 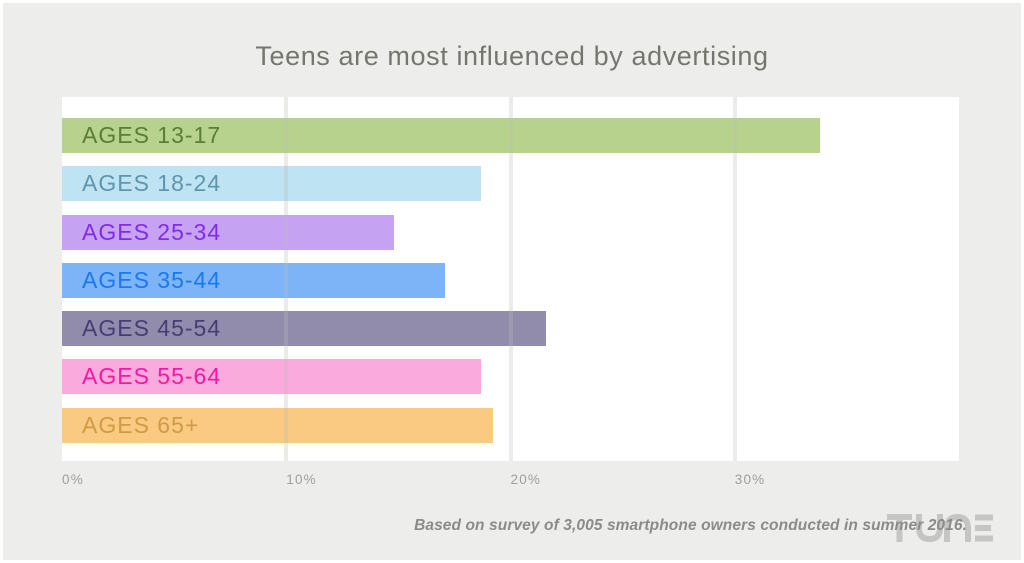 I want to click on bar-label: AGES 25-34, so click(x=152, y=231).